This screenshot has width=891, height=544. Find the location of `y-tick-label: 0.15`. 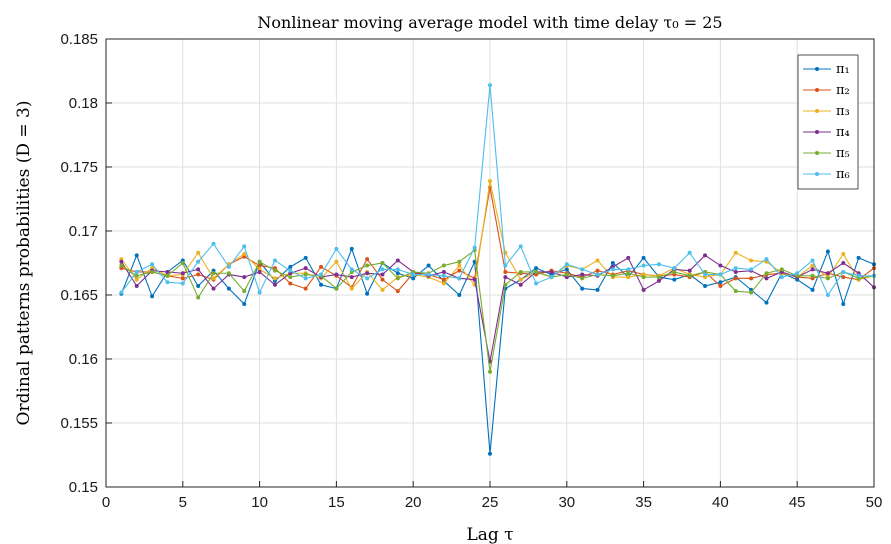

y-tick-label: 0.15 is located at coordinates (83, 487).